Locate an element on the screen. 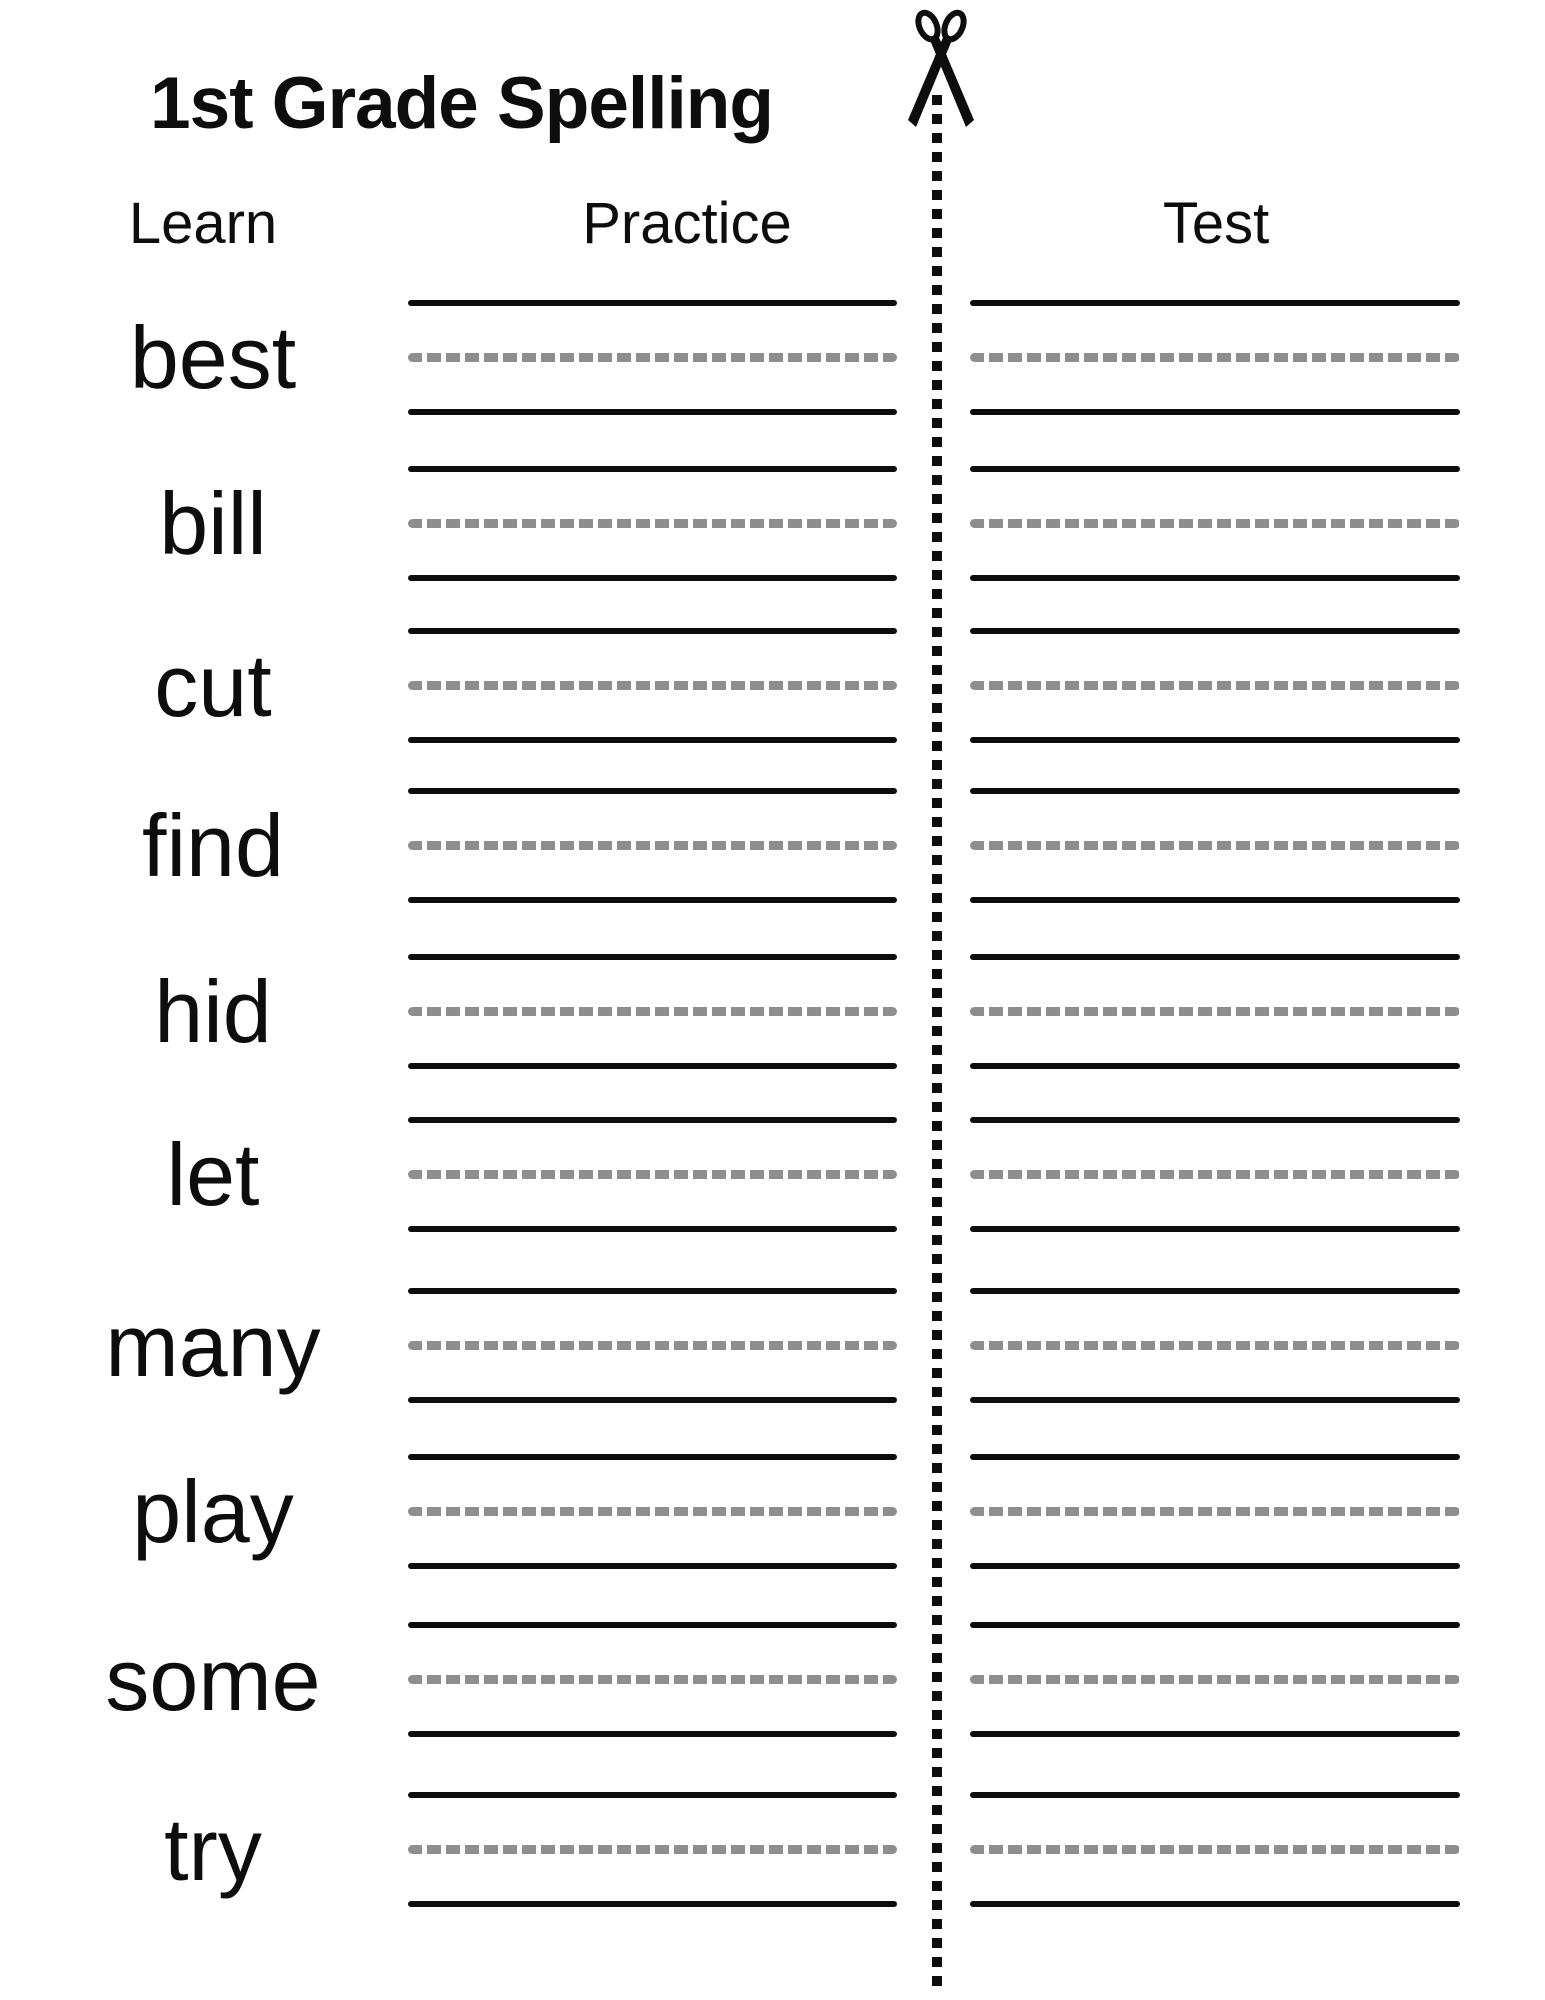  column-header-learn: Learn is located at coordinates (203, 223).